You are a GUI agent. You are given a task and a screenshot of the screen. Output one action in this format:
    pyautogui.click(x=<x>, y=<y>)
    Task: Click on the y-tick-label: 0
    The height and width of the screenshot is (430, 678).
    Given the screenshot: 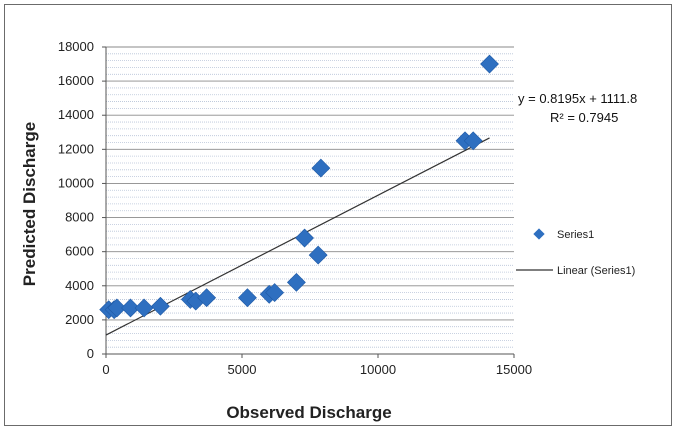 What is the action you would take?
    pyautogui.click(x=90, y=353)
    